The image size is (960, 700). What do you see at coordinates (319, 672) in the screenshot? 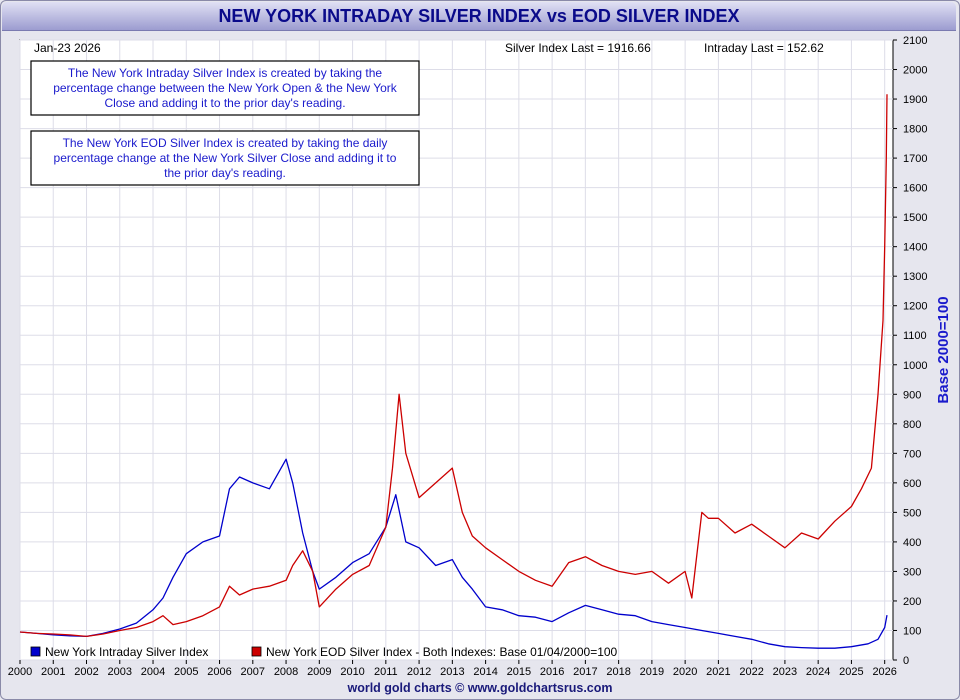
I see `x-tick-label: 2009` at bounding box center [319, 672].